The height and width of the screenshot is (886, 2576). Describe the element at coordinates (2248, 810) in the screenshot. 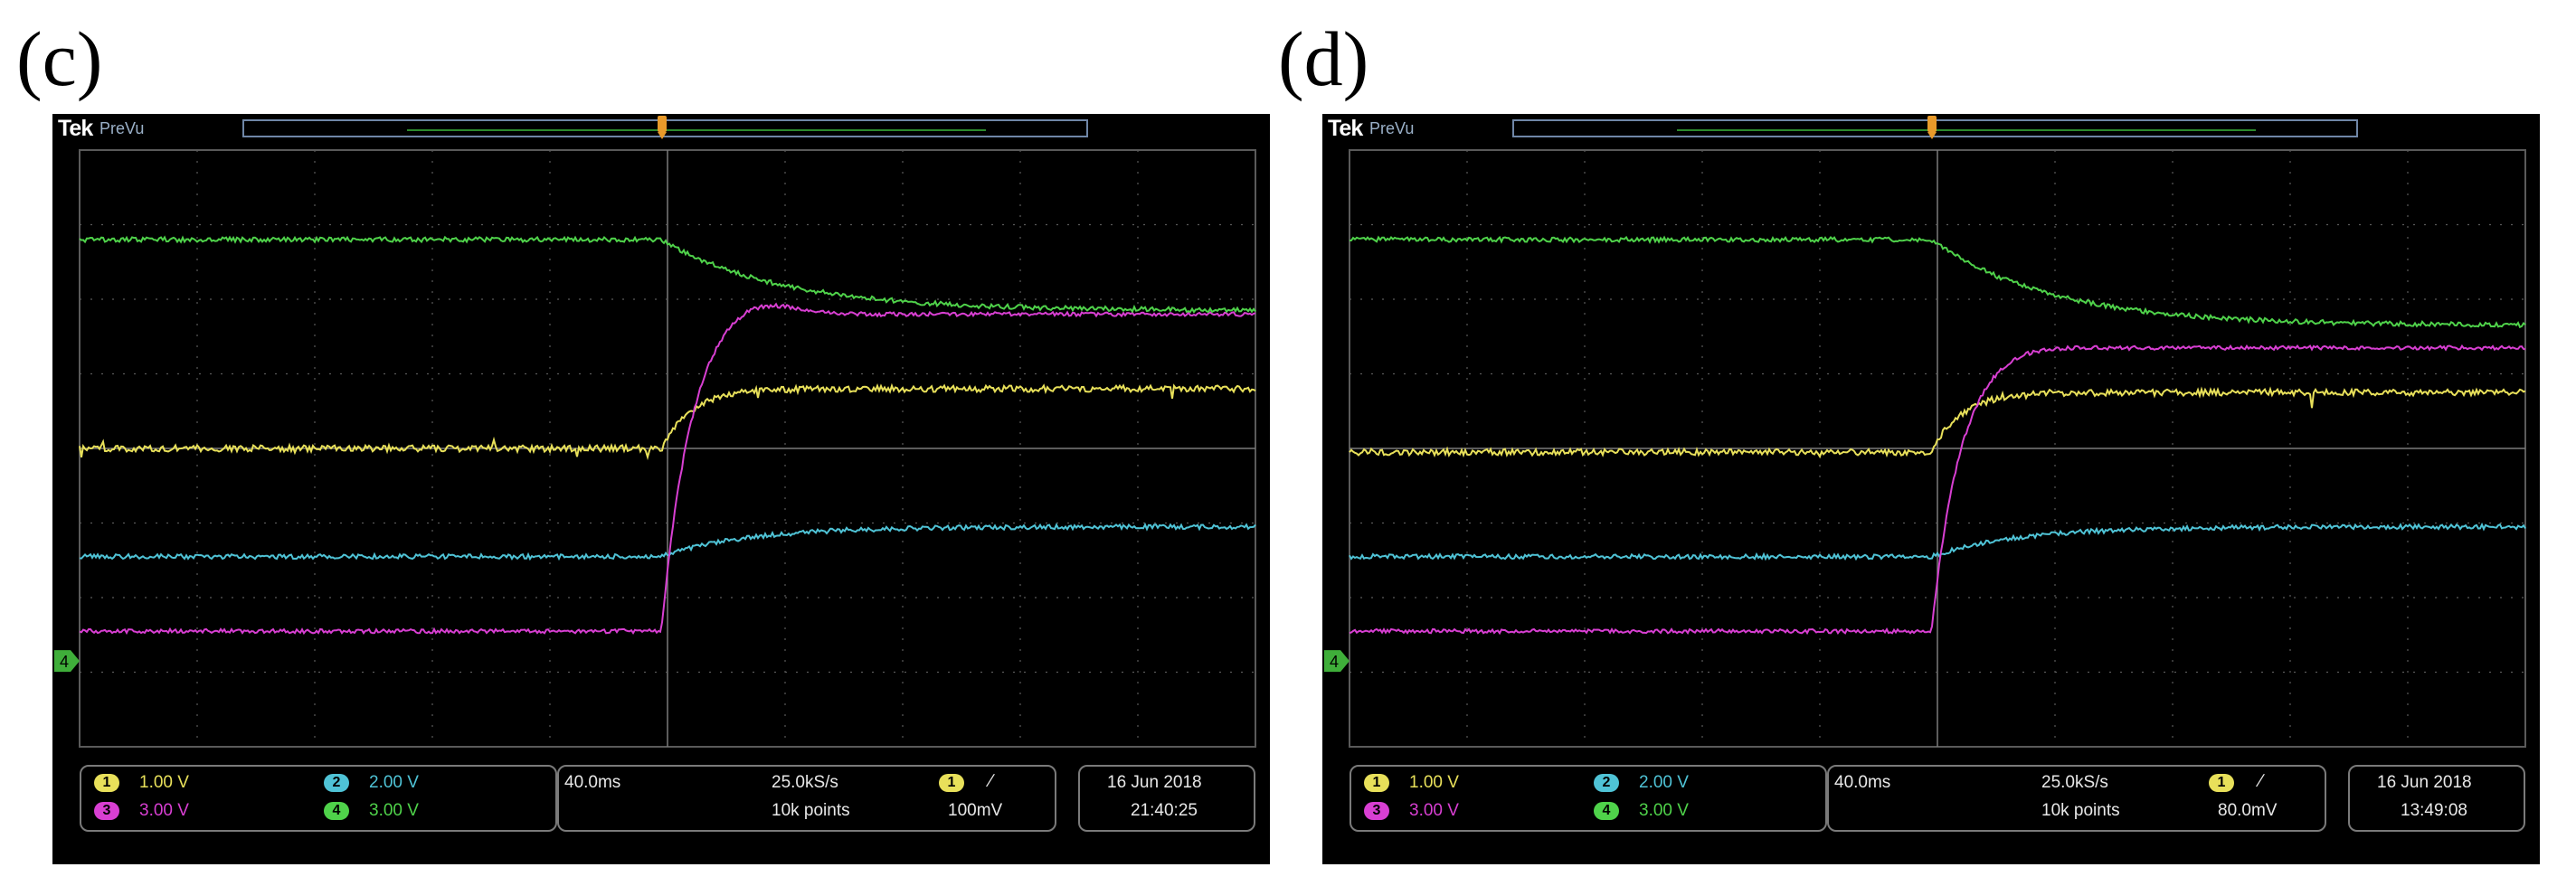

I see `trigger-level-readout: 80.0mV` at that location.